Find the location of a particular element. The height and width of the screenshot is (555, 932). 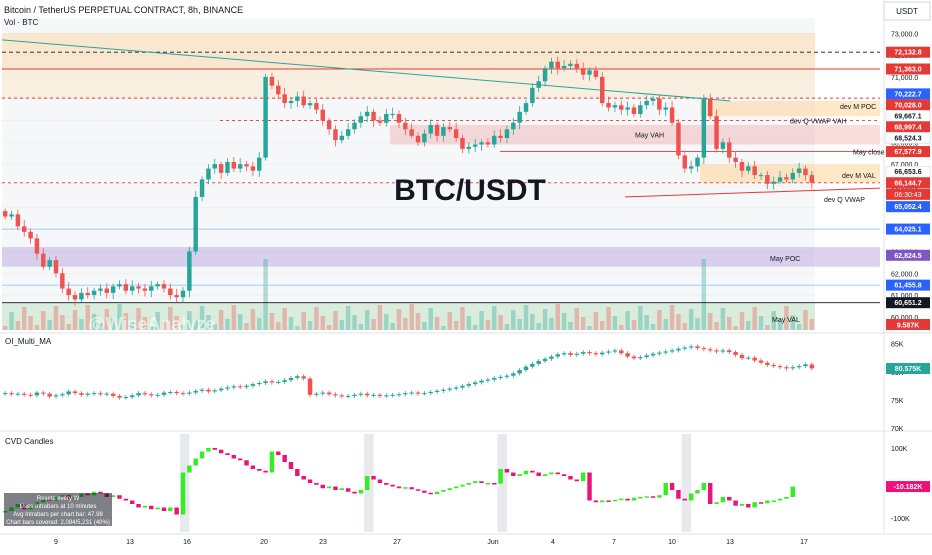

oi-pane-title: OI_Multi_MA is located at coordinates (28, 341).